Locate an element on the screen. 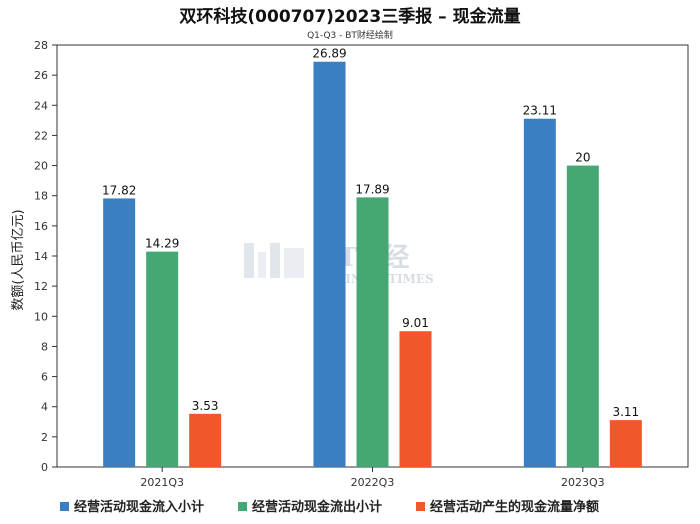 The width and height of the screenshot is (700, 524). y-tick-label: 0 is located at coordinates (44, 467).